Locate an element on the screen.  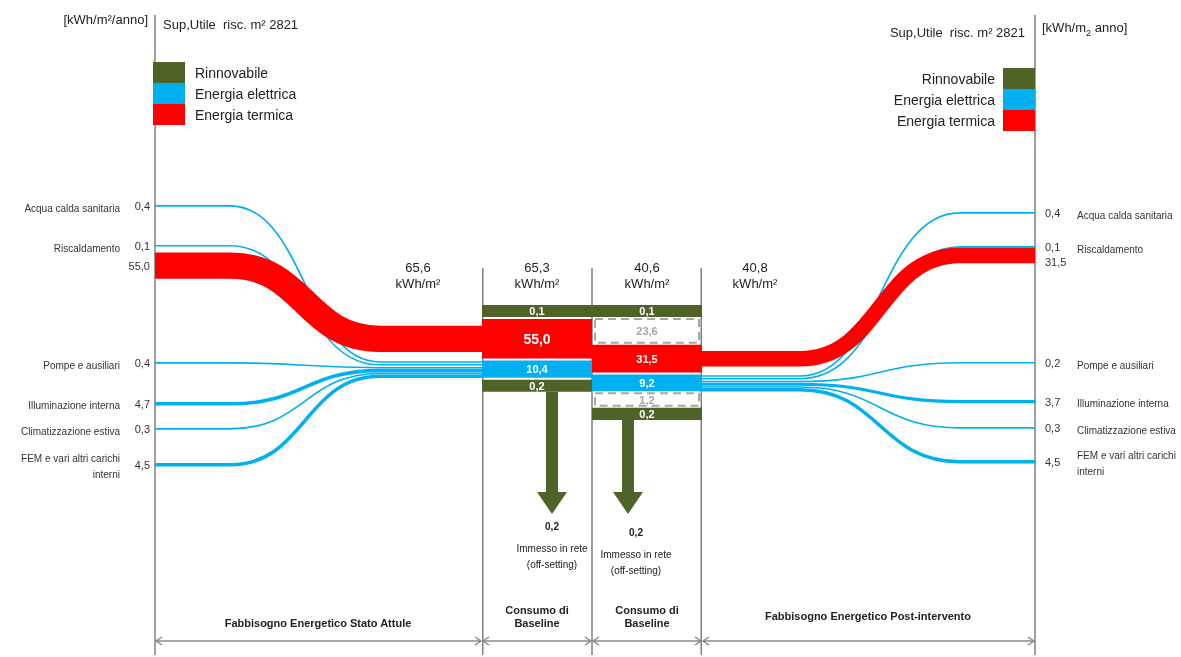
data-label: 23,6 is located at coordinates (647, 330).